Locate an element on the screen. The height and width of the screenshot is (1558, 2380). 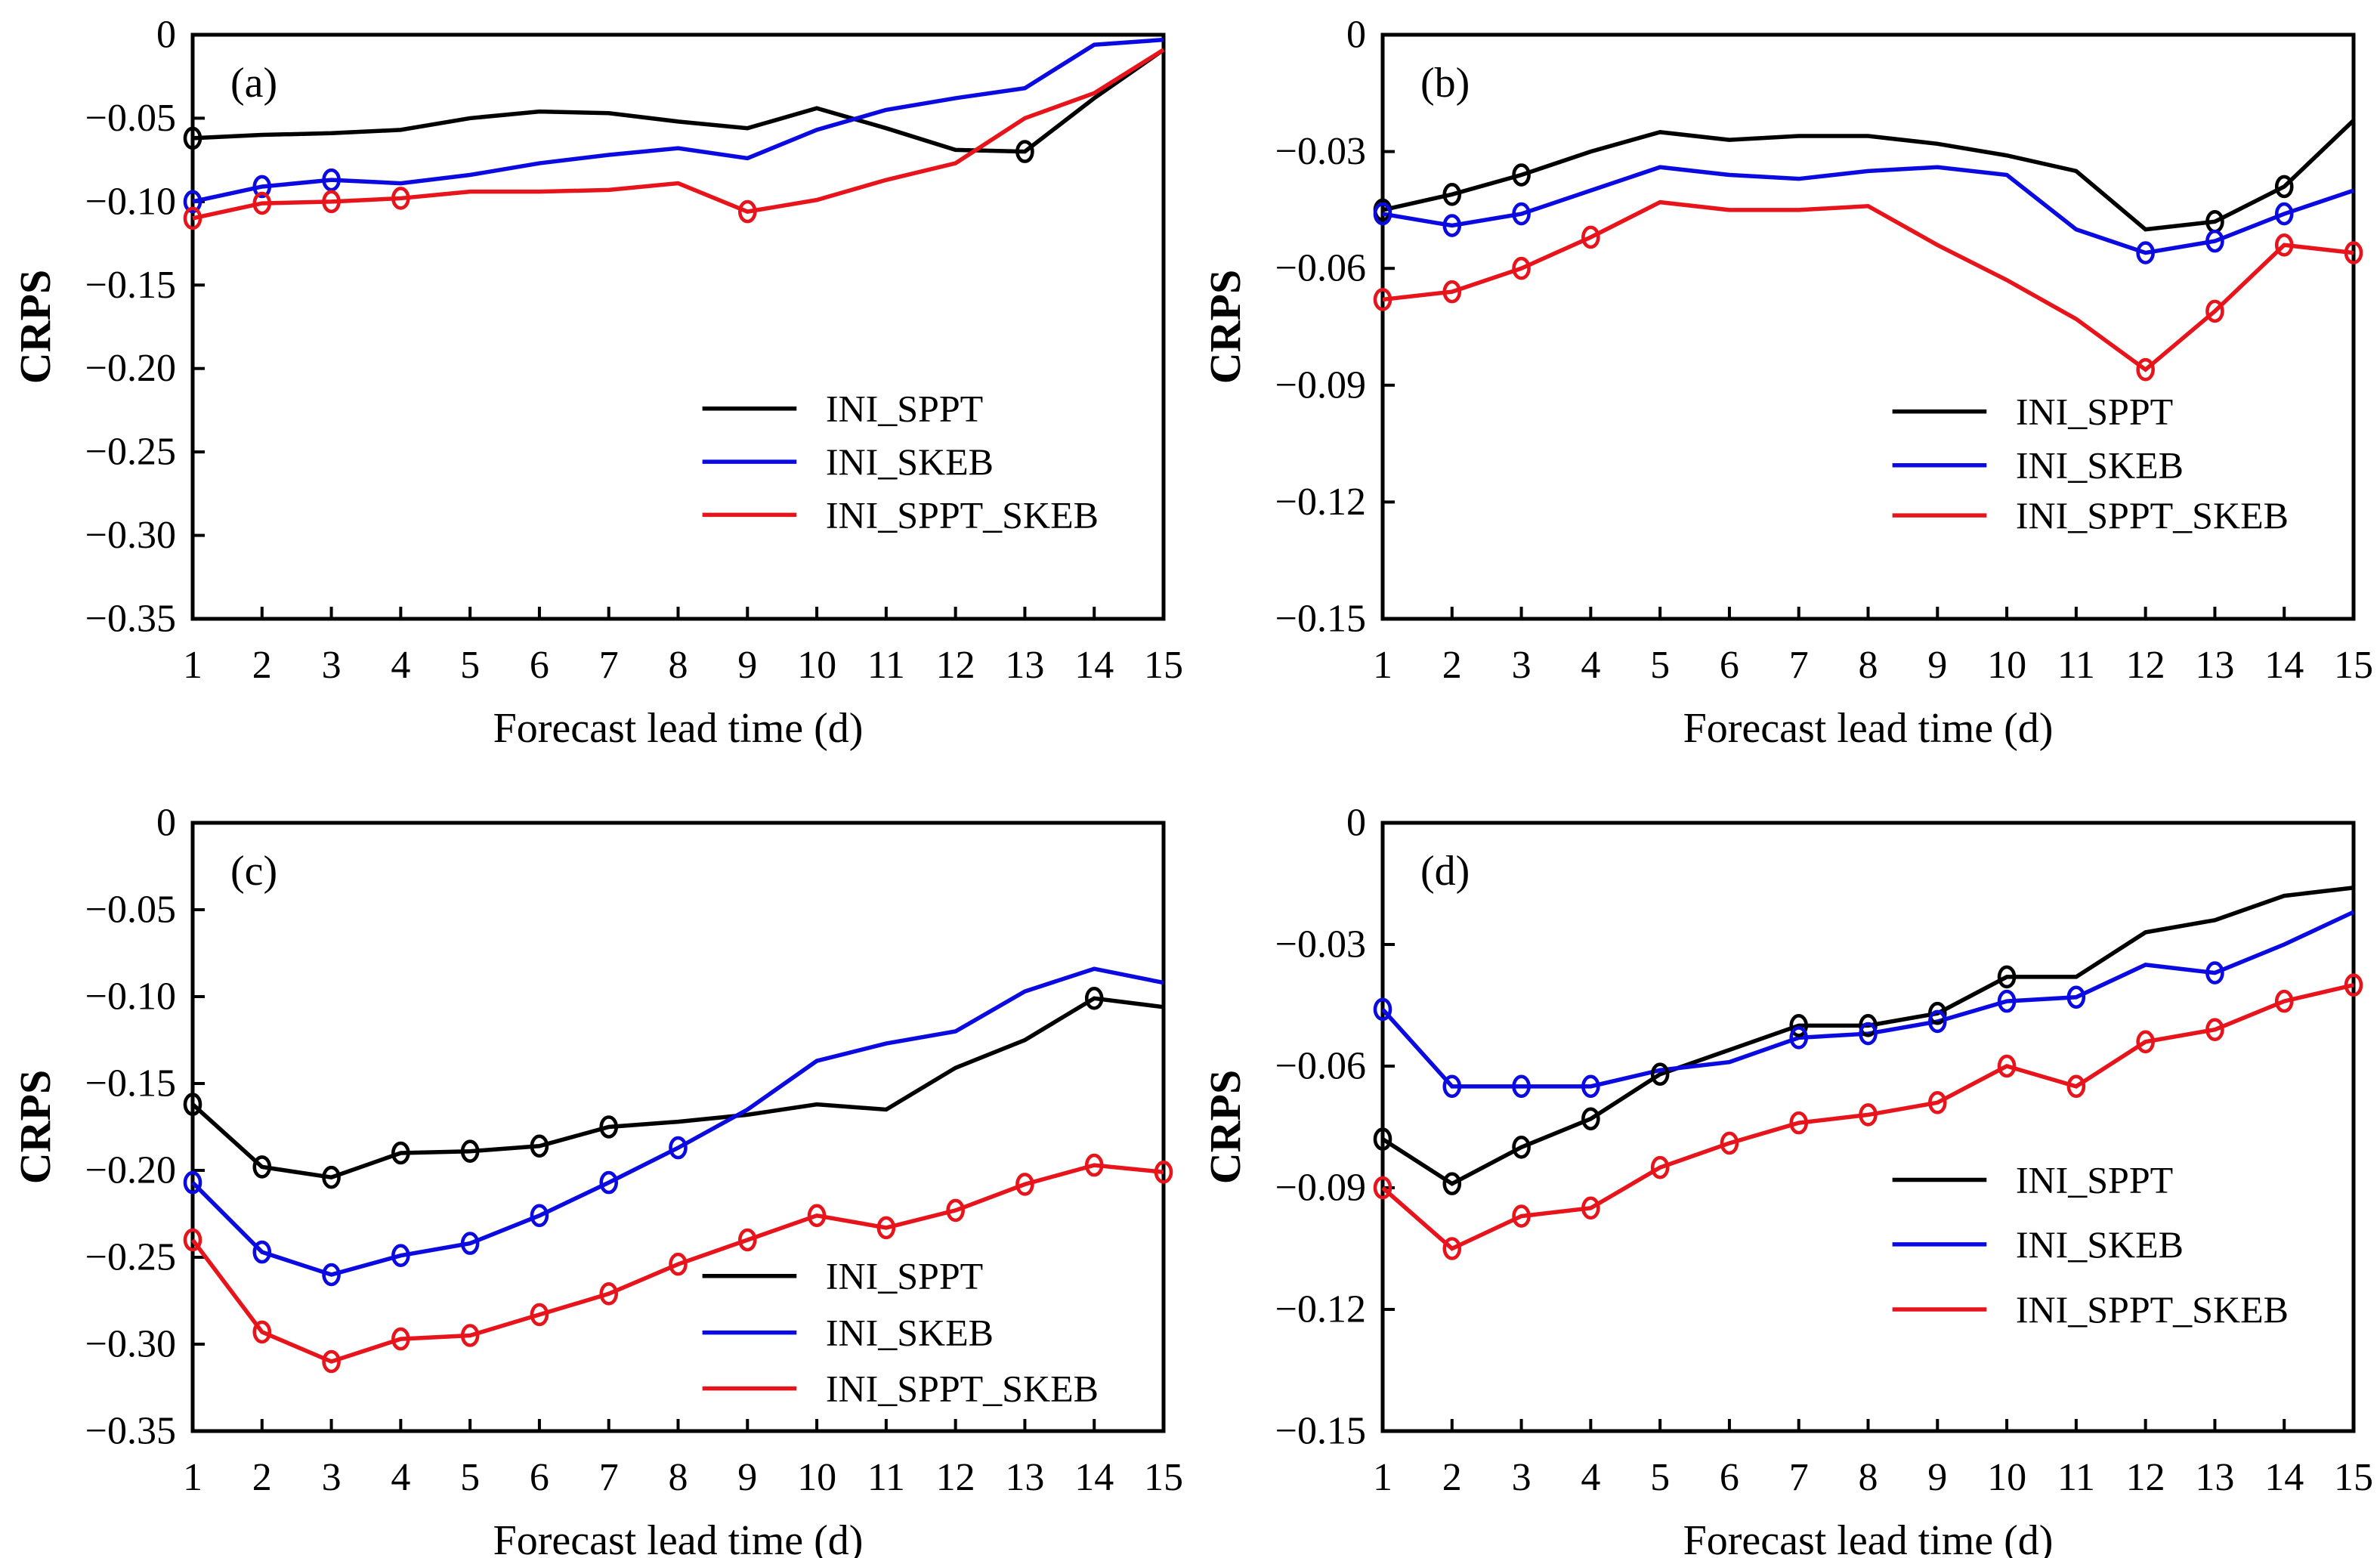
x-tick-label: 7 is located at coordinates (1799, 1477).